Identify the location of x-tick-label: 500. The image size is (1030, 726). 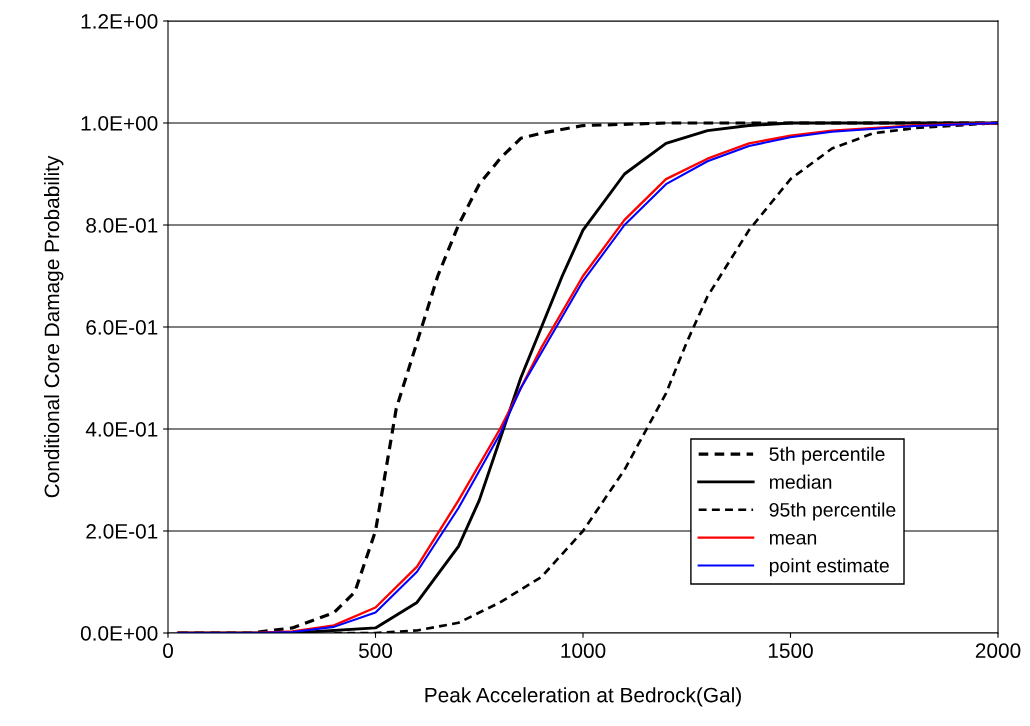
(375, 651).